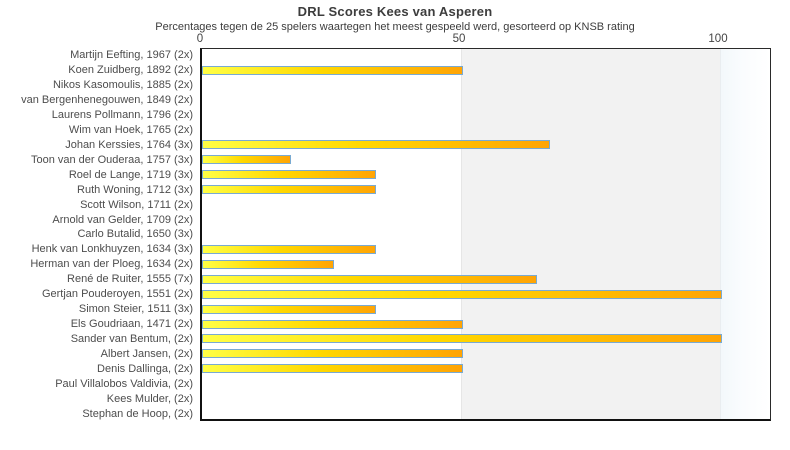 This screenshot has width=790, height=450. Describe the element at coordinates (112, 249) in the screenshot. I see `row-label: Henk van Lonkhuyzen, 1634 (3x)` at that location.